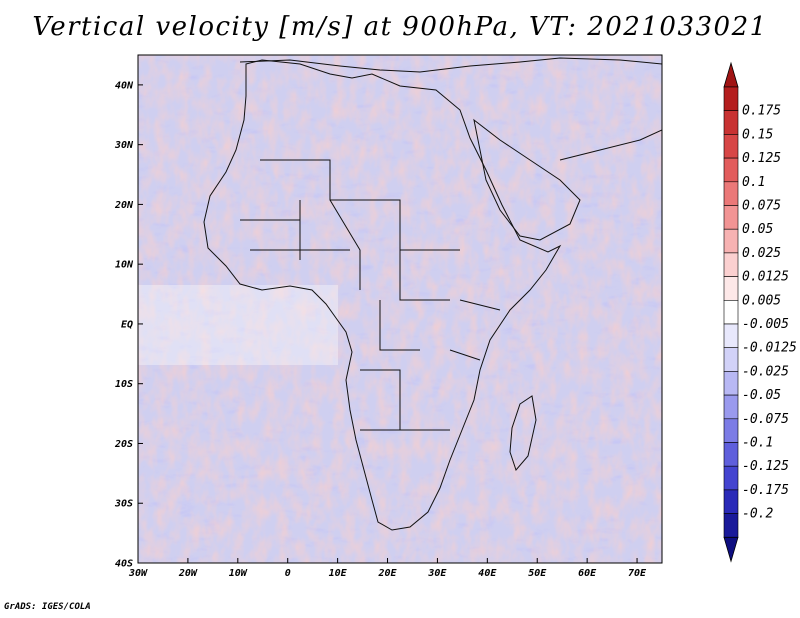  What do you see at coordinates (765, 324) in the screenshot?
I see `colorbar-label: -0.005` at bounding box center [765, 324].